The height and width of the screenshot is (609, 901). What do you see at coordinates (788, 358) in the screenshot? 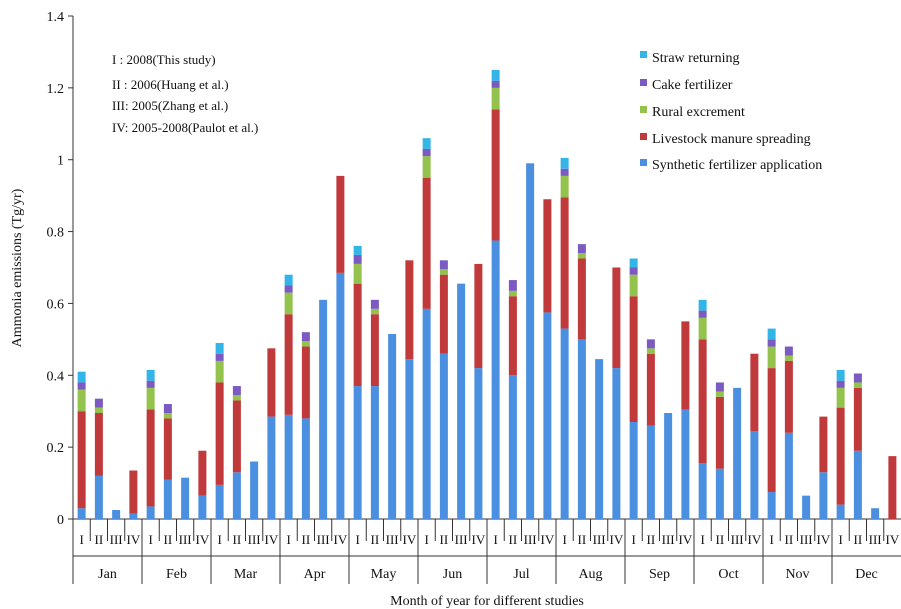
I see `bar-rural-nov-ii` at bounding box center [788, 358].